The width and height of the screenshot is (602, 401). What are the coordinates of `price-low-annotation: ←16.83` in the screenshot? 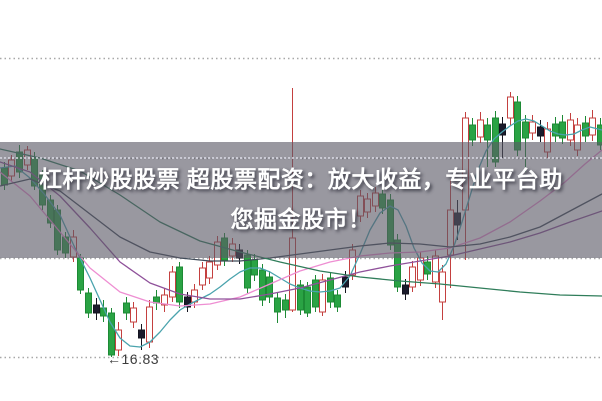 It's located at (133, 359).